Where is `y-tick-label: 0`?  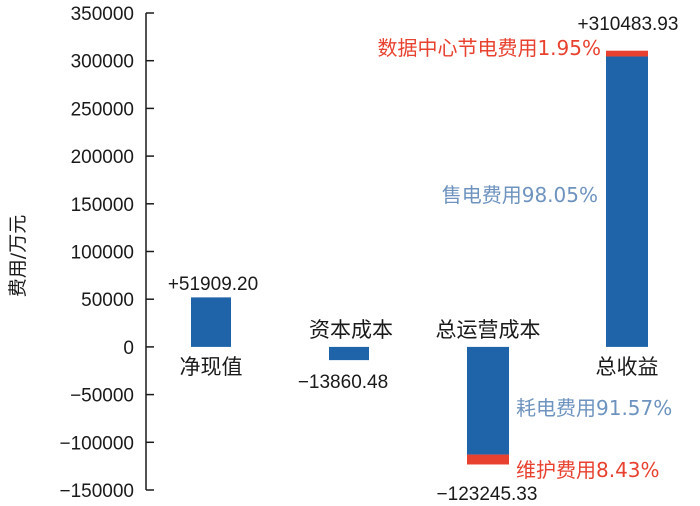 y-tick-label: 0 is located at coordinates (128, 348).